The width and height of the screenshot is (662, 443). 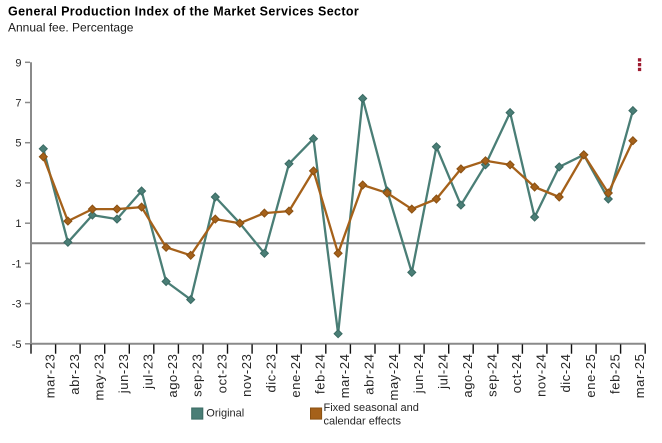 I want to click on svg-text: jul-24, so click(x=442, y=372).